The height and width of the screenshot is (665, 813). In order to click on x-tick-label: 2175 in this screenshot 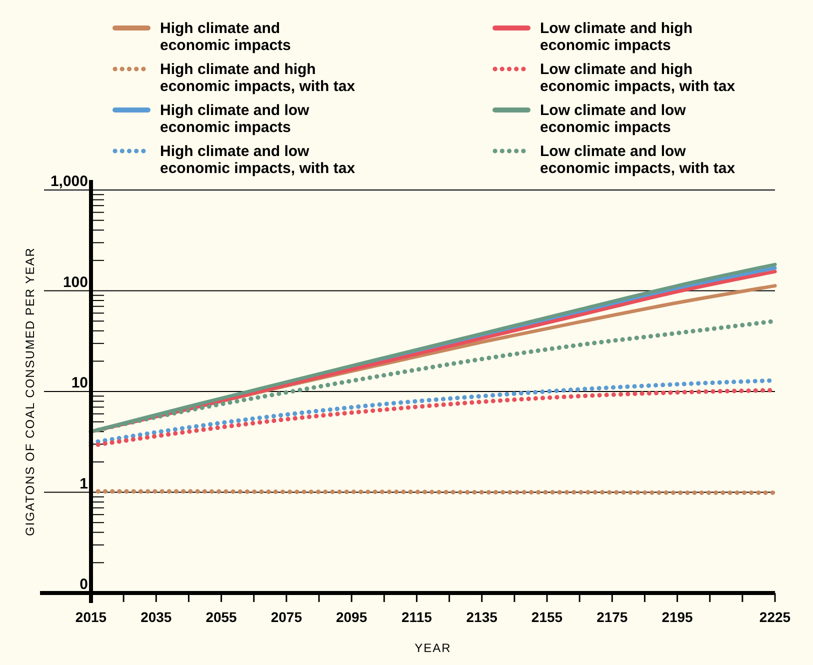, I will do `click(612, 617)`.